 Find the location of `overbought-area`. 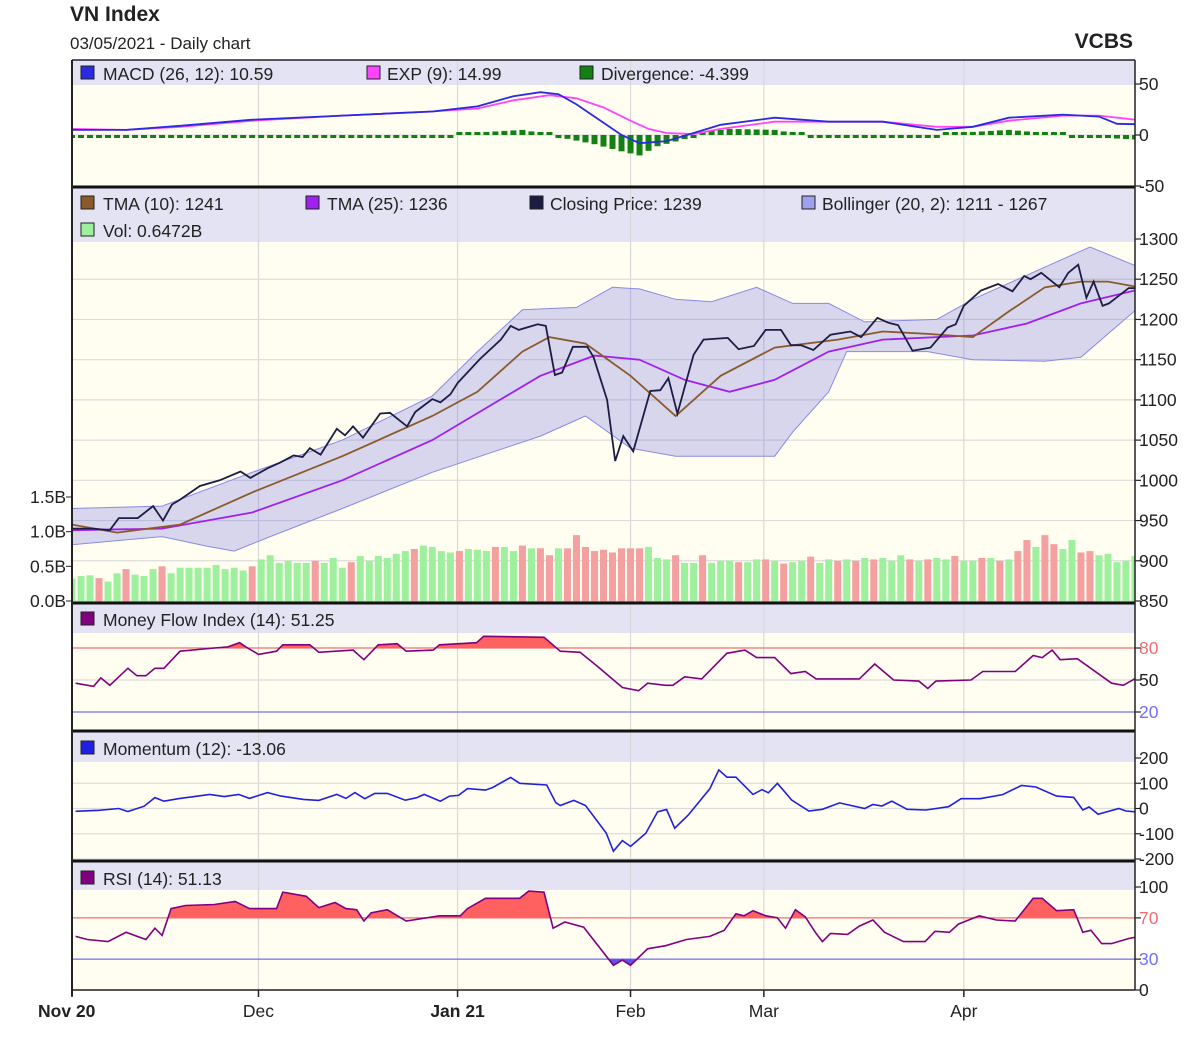

overbought-area is located at coordinates (605, 904).